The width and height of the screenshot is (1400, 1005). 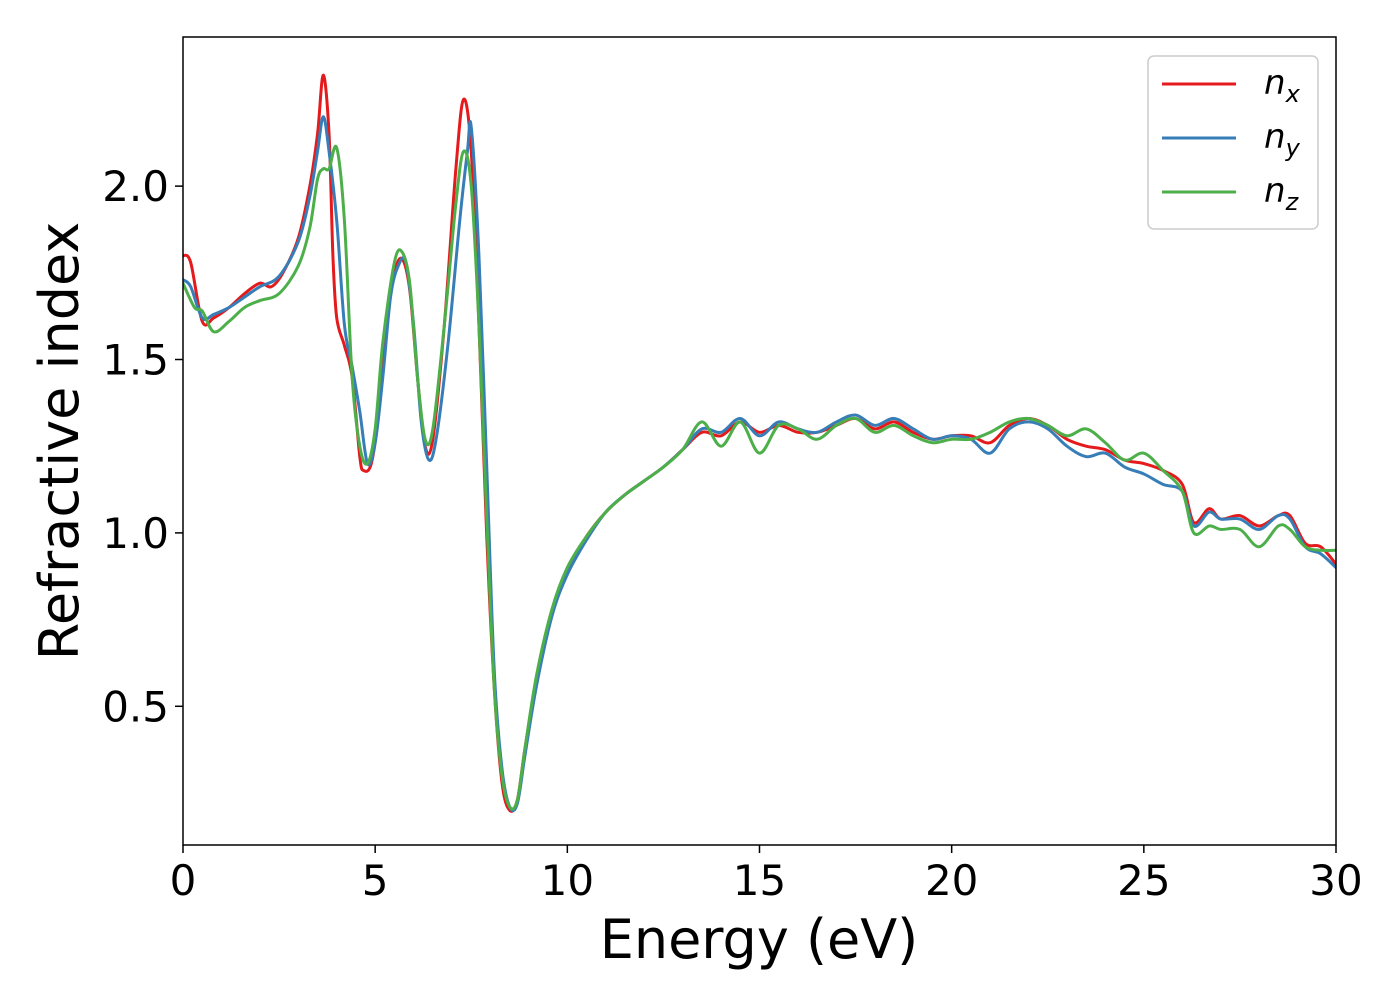 I want to click on y-axis-label: Refractive index, so click(x=59, y=441).